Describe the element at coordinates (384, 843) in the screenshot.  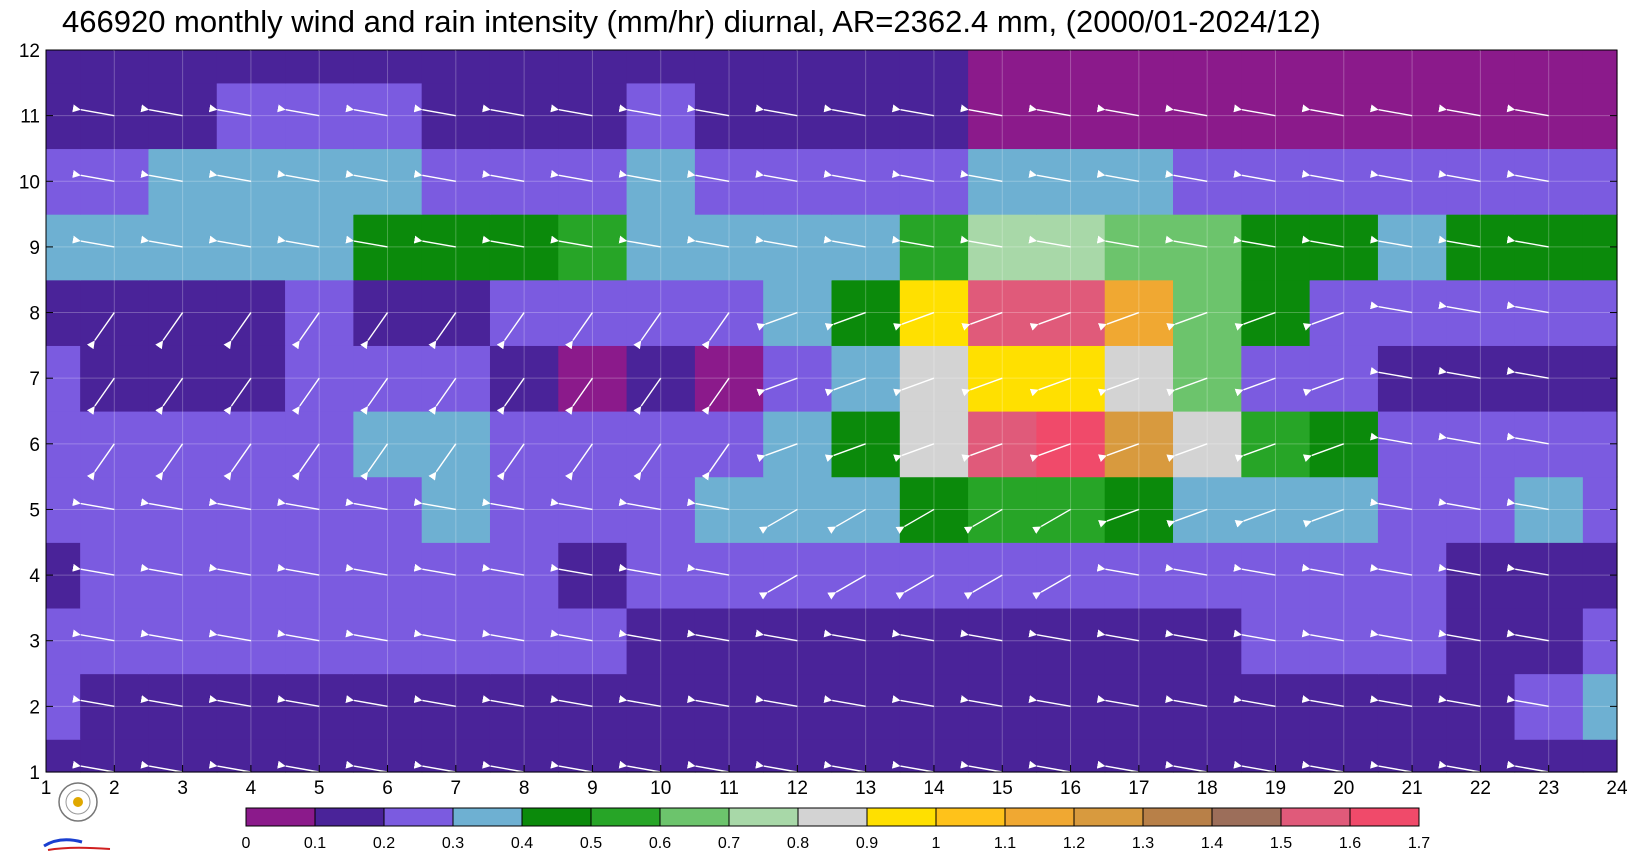
I see `colorbar-label: 0.2` at that location.